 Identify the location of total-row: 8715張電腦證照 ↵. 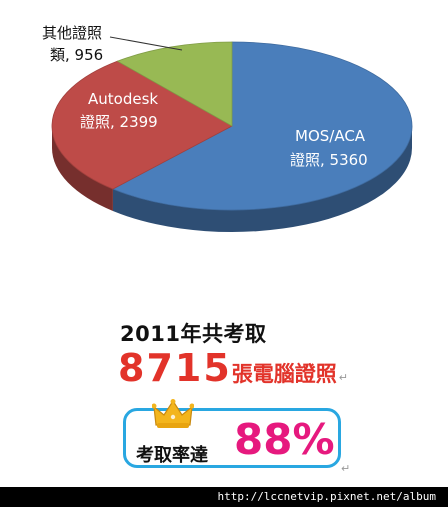
(233, 368).